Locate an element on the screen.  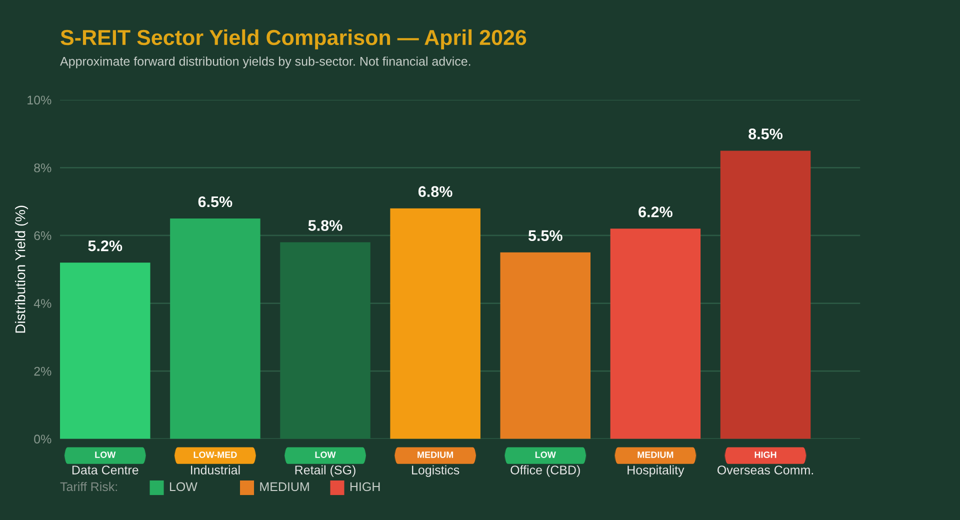
x-tick-label: Hospitality is located at coordinates (656, 471).